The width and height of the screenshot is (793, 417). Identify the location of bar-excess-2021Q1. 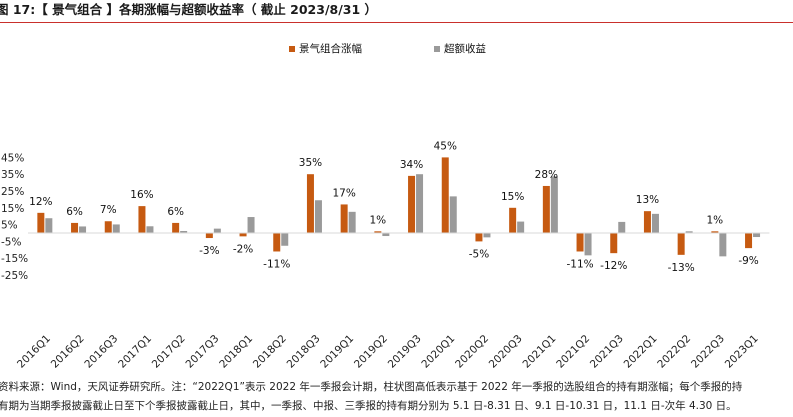
(554, 204).